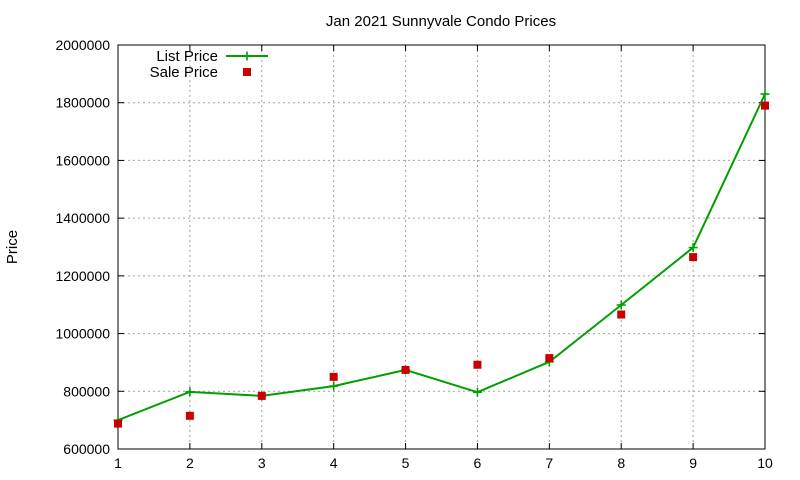 The height and width of the screenshot is (480, 800). I want to click on y-tick-label: 1800000, so click(82, 103).